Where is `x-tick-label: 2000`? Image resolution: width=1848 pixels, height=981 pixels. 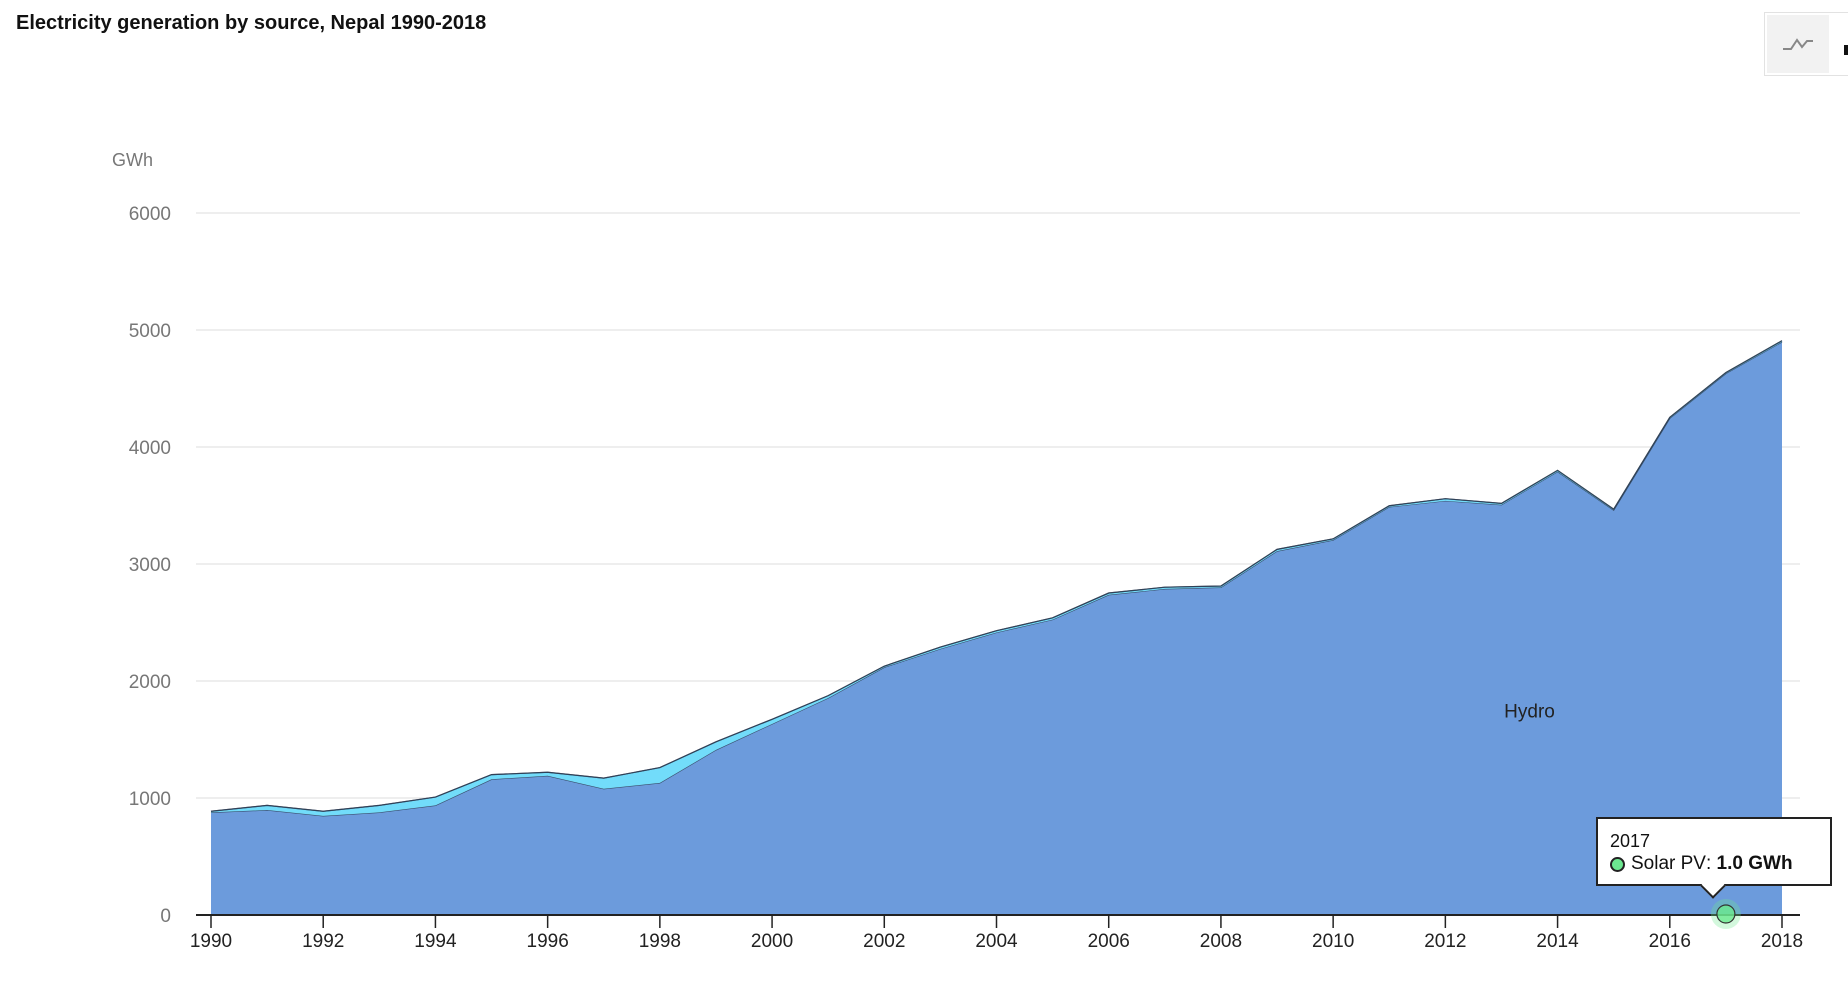 x-tick-label: 2000 is located at coordinates (772, 941).